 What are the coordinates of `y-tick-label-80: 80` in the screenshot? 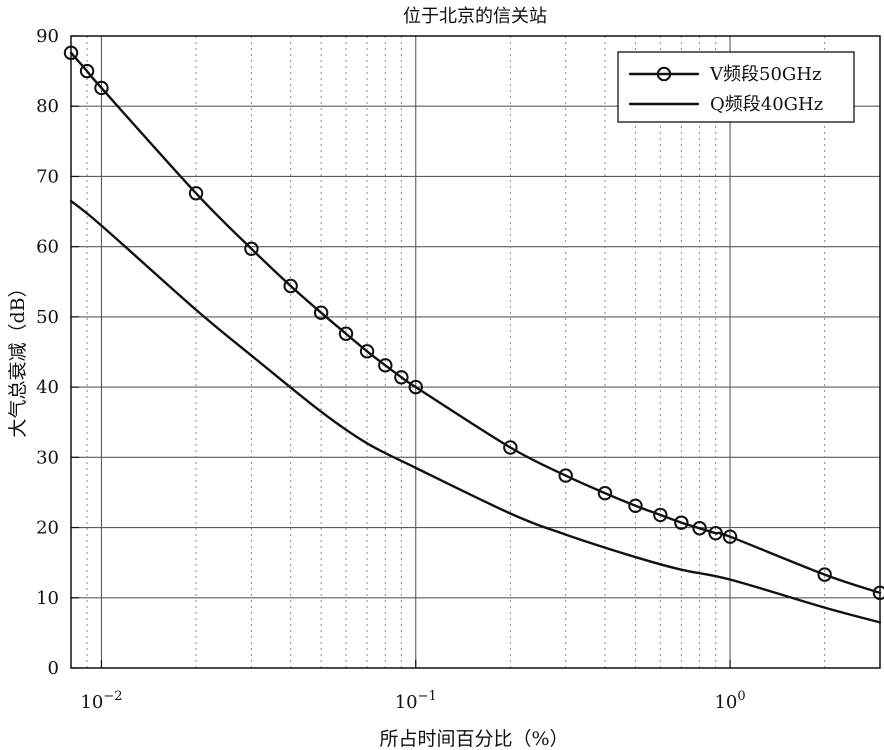 It's located at (47, 106).